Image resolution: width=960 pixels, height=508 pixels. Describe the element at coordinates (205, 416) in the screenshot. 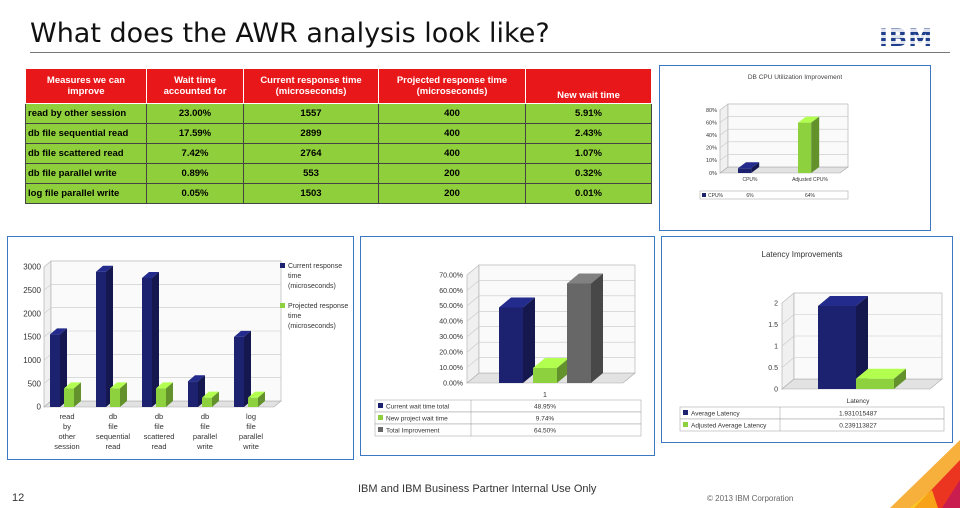

I see `x-tick-label: db` at that location.